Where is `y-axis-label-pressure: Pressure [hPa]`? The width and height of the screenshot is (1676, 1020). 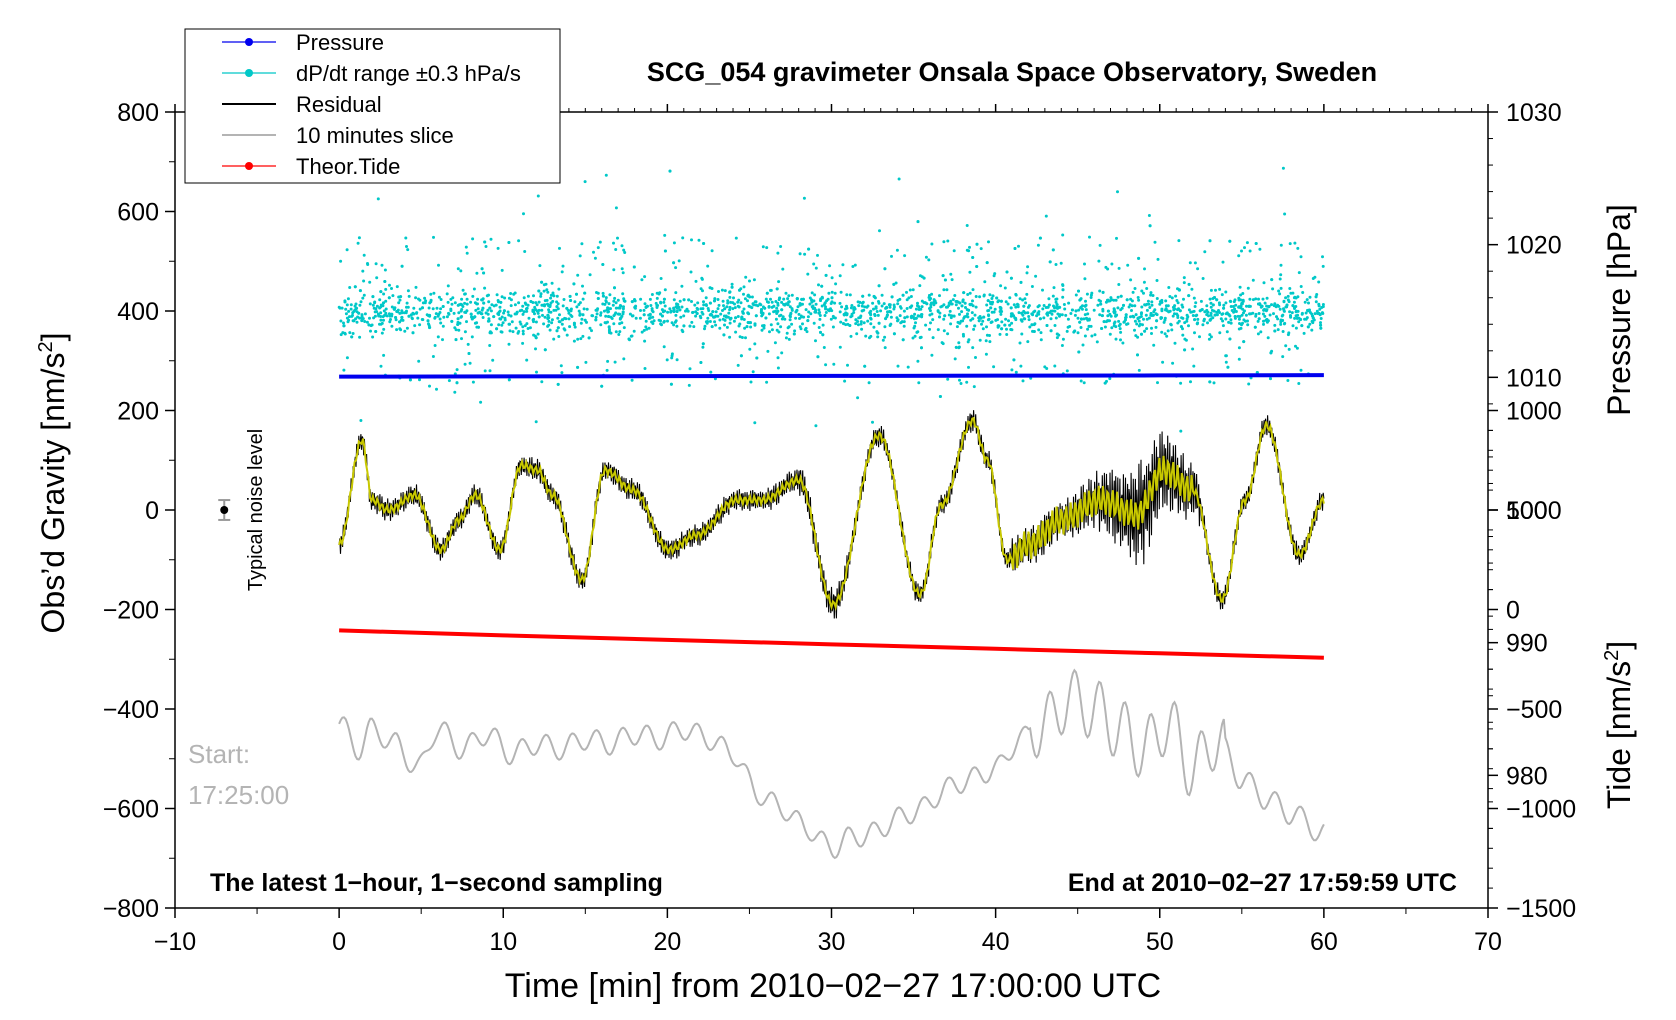 y-axis-label-pressure: Pressure [hPa] is located at coordinates (1619, 310).